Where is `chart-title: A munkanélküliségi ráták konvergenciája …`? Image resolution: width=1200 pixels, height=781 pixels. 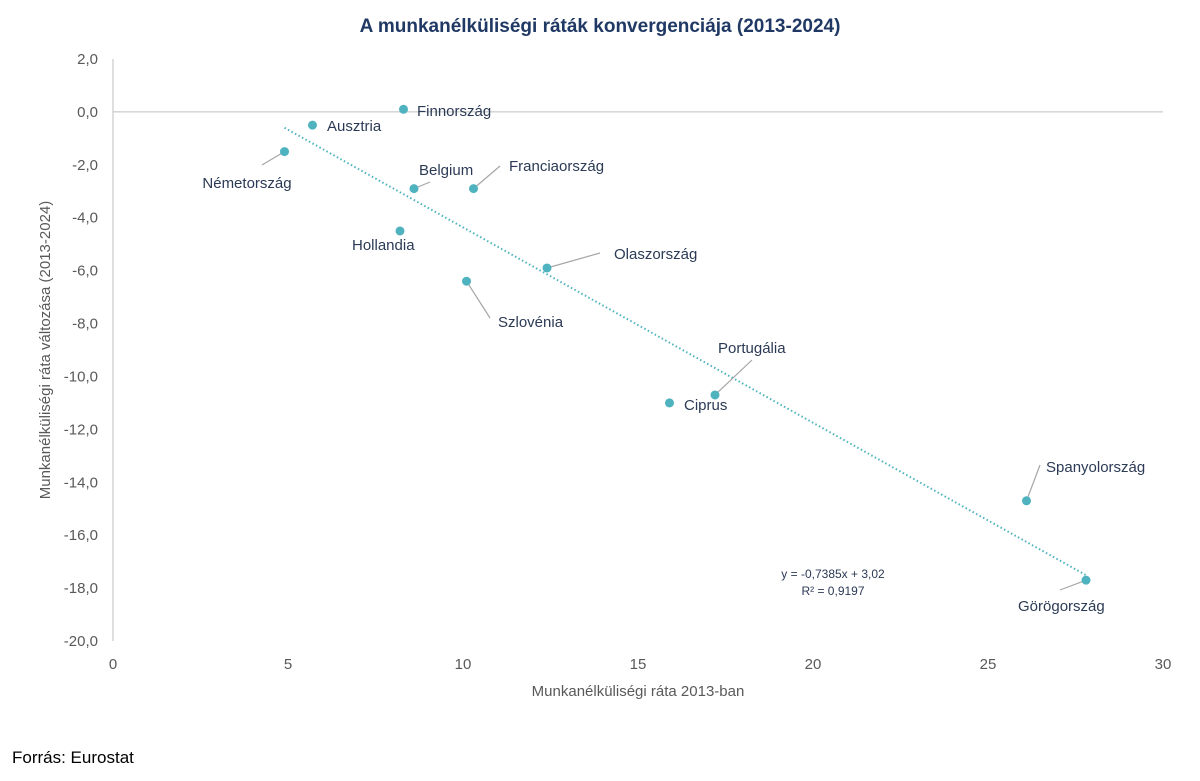 chart-title: A munkanélküliségi ráták konvergenciája … is located at coordinates (600, 26).